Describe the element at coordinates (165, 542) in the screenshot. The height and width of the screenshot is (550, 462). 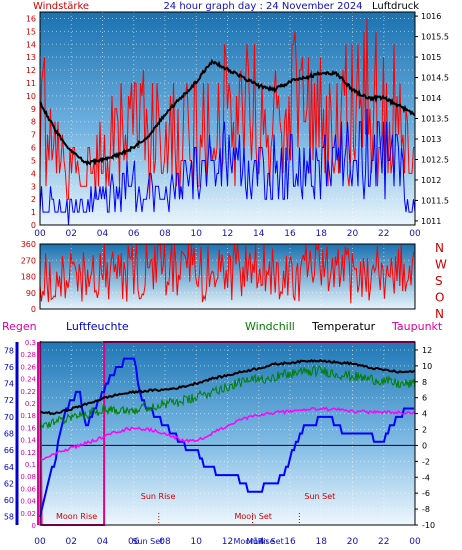
I see `x-tick-label: 08` at that location.